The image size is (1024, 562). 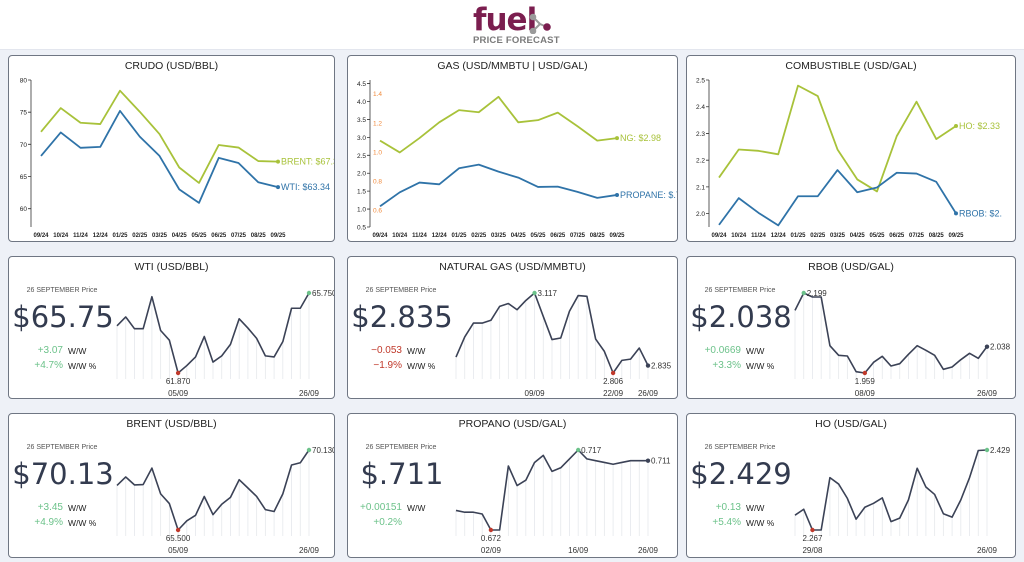 I want to click on y-tick-label: 2.0, so click(x=361, y=174).